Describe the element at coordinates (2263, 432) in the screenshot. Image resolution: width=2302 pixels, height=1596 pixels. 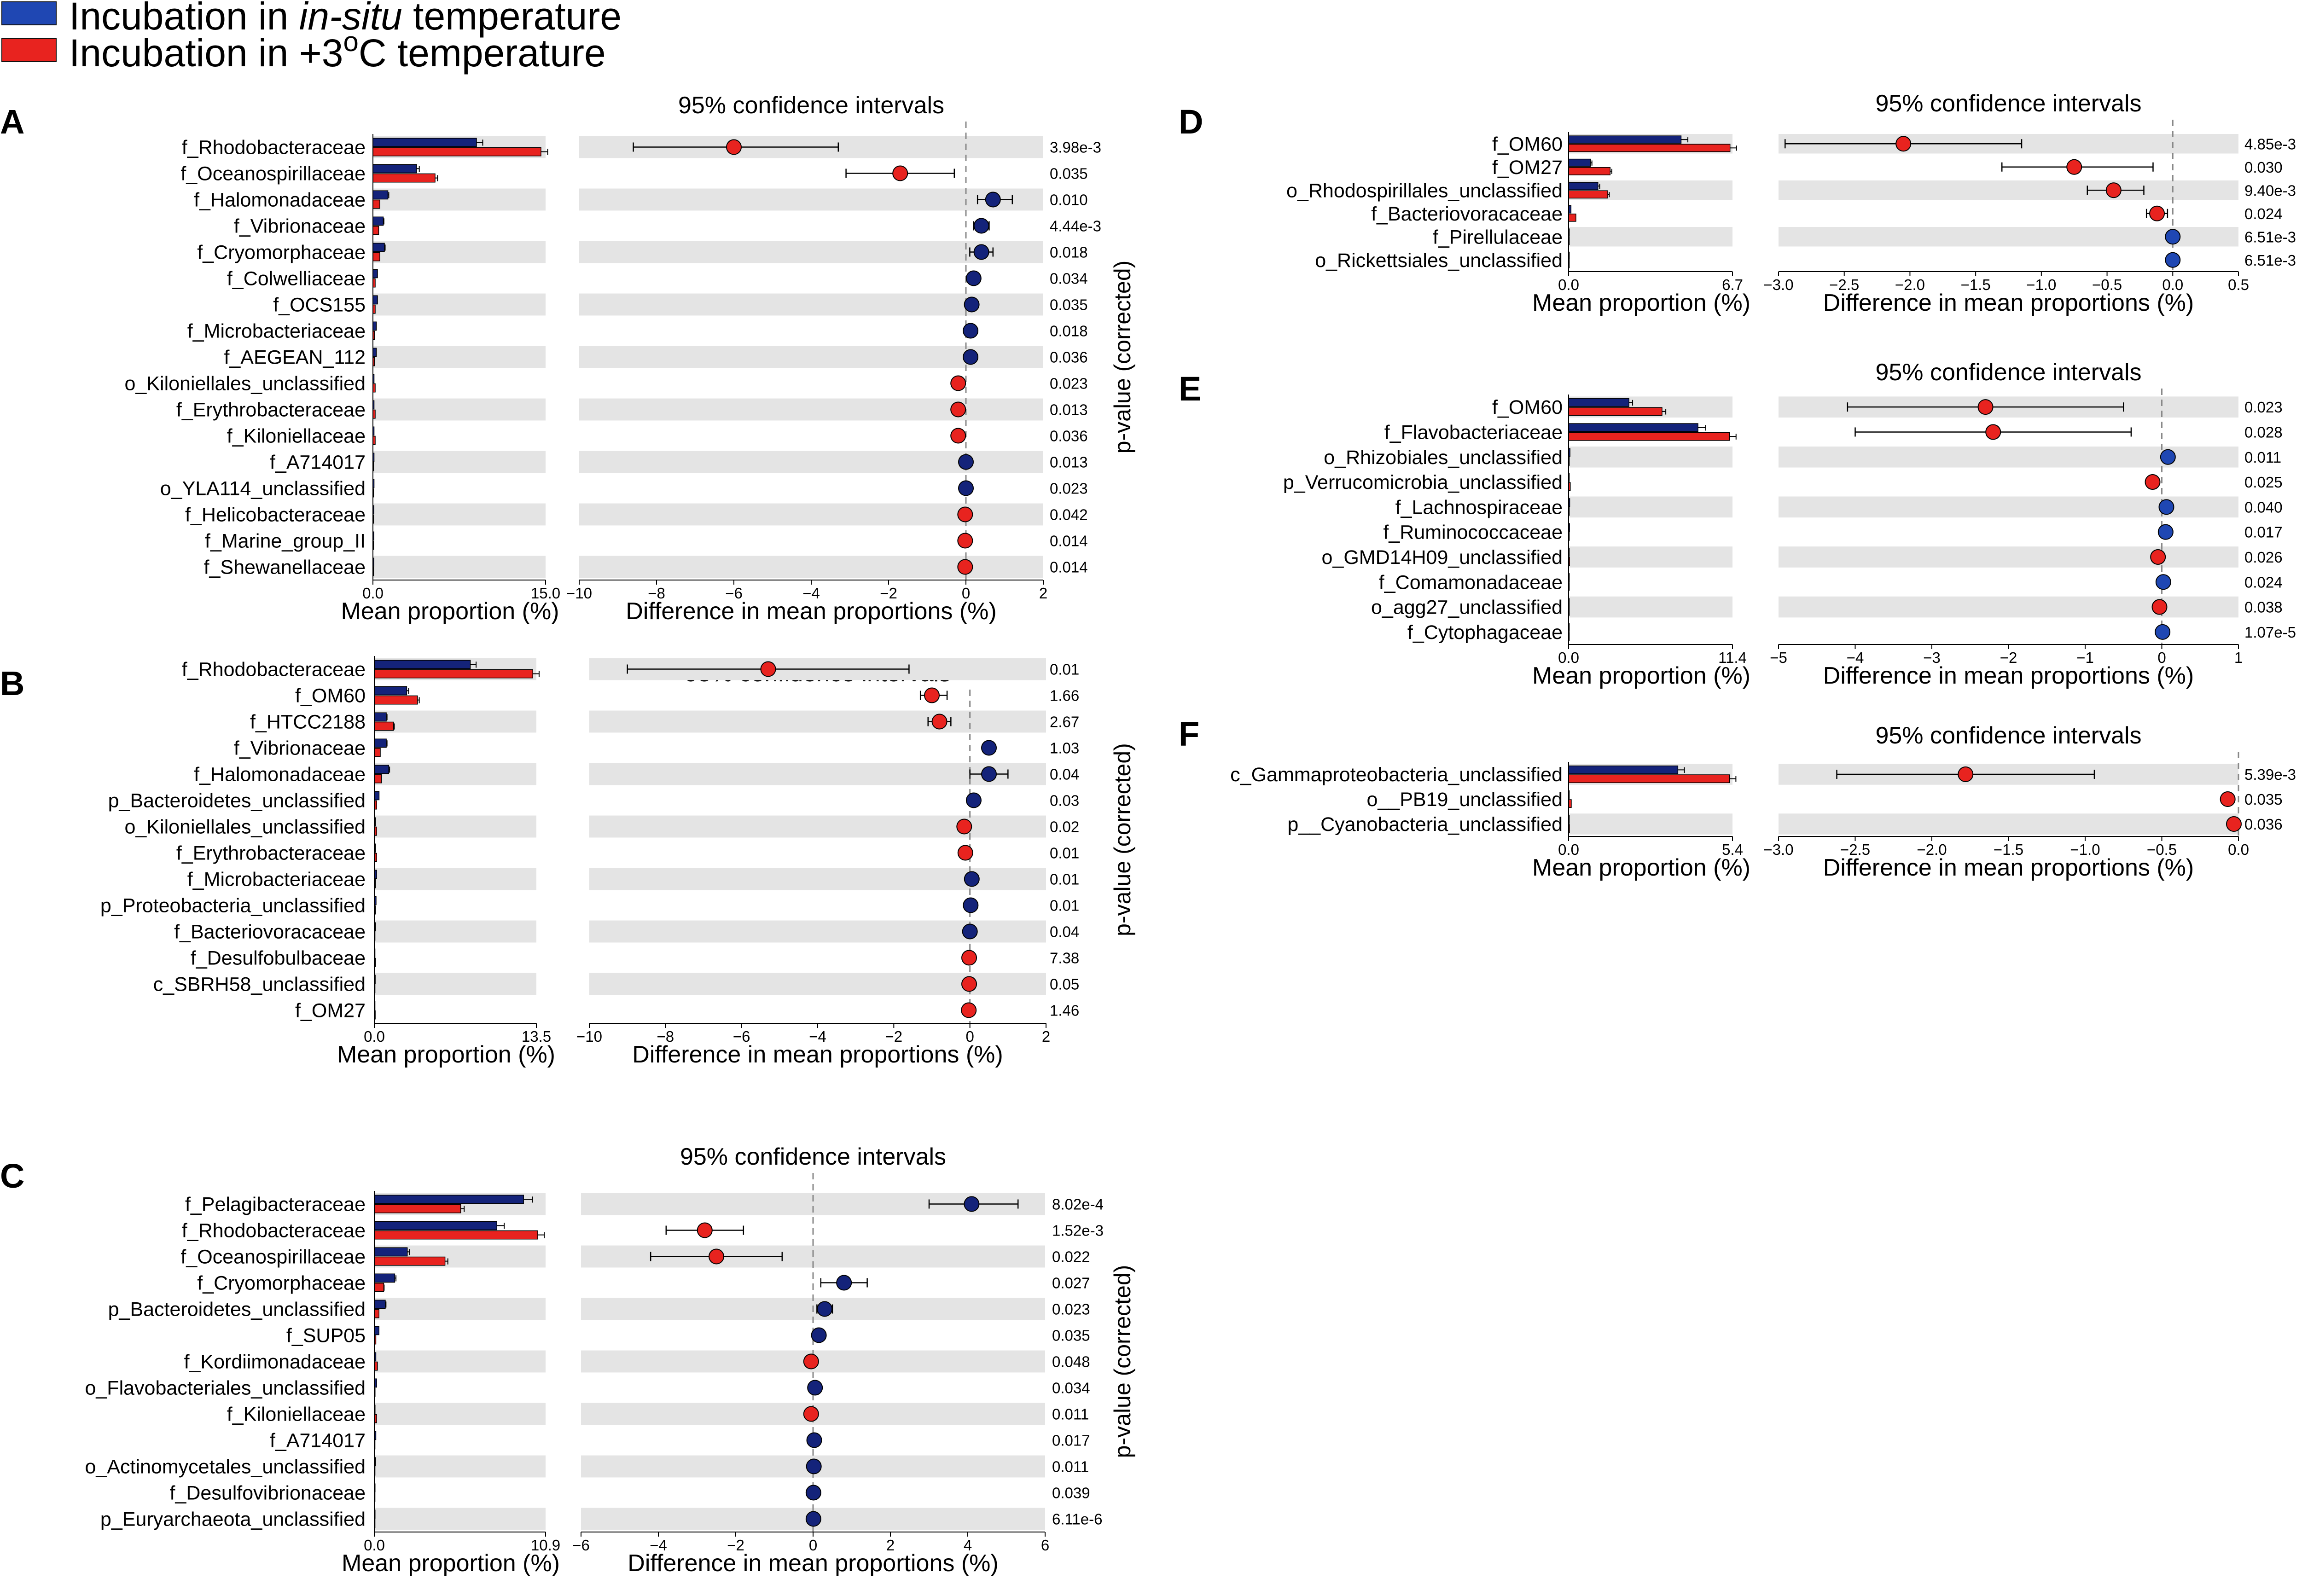
I see `p-value: 0.028` at that location.